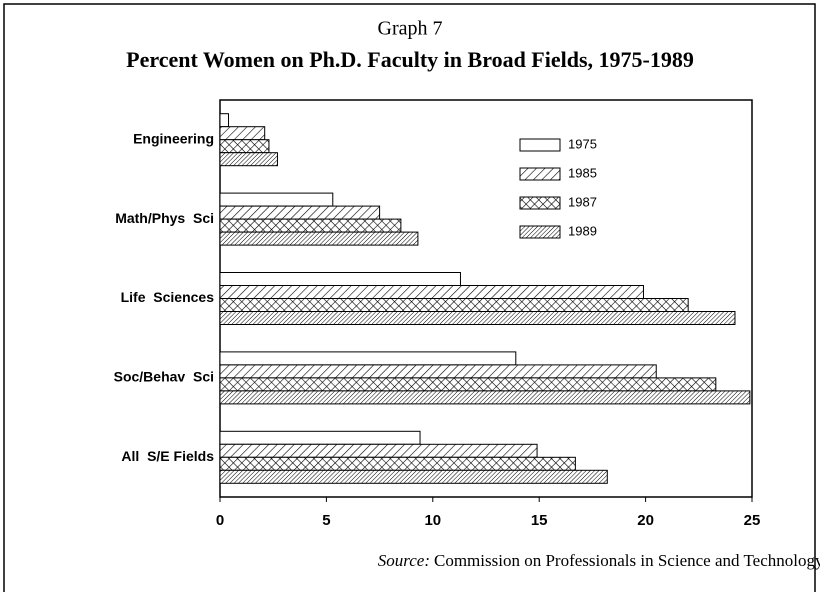 This screenshot has height=592, width=820. What do you see at coordinates (164, 218) in the screenshot?
I see `y-tick-label: Math/Phys Sci` at bounding box center [164, 218].